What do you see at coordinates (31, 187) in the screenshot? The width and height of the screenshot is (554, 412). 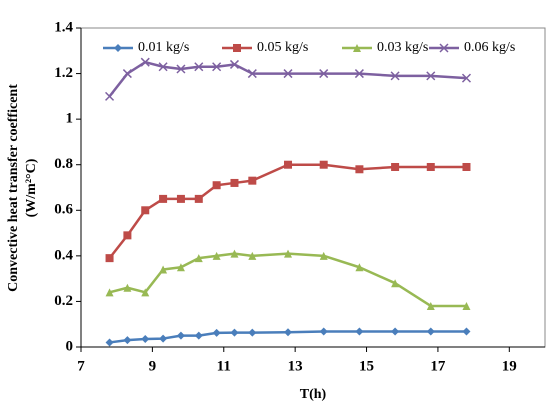 I see `y-axis-label: (W/m²°C)` at bounding box center [31, 187].